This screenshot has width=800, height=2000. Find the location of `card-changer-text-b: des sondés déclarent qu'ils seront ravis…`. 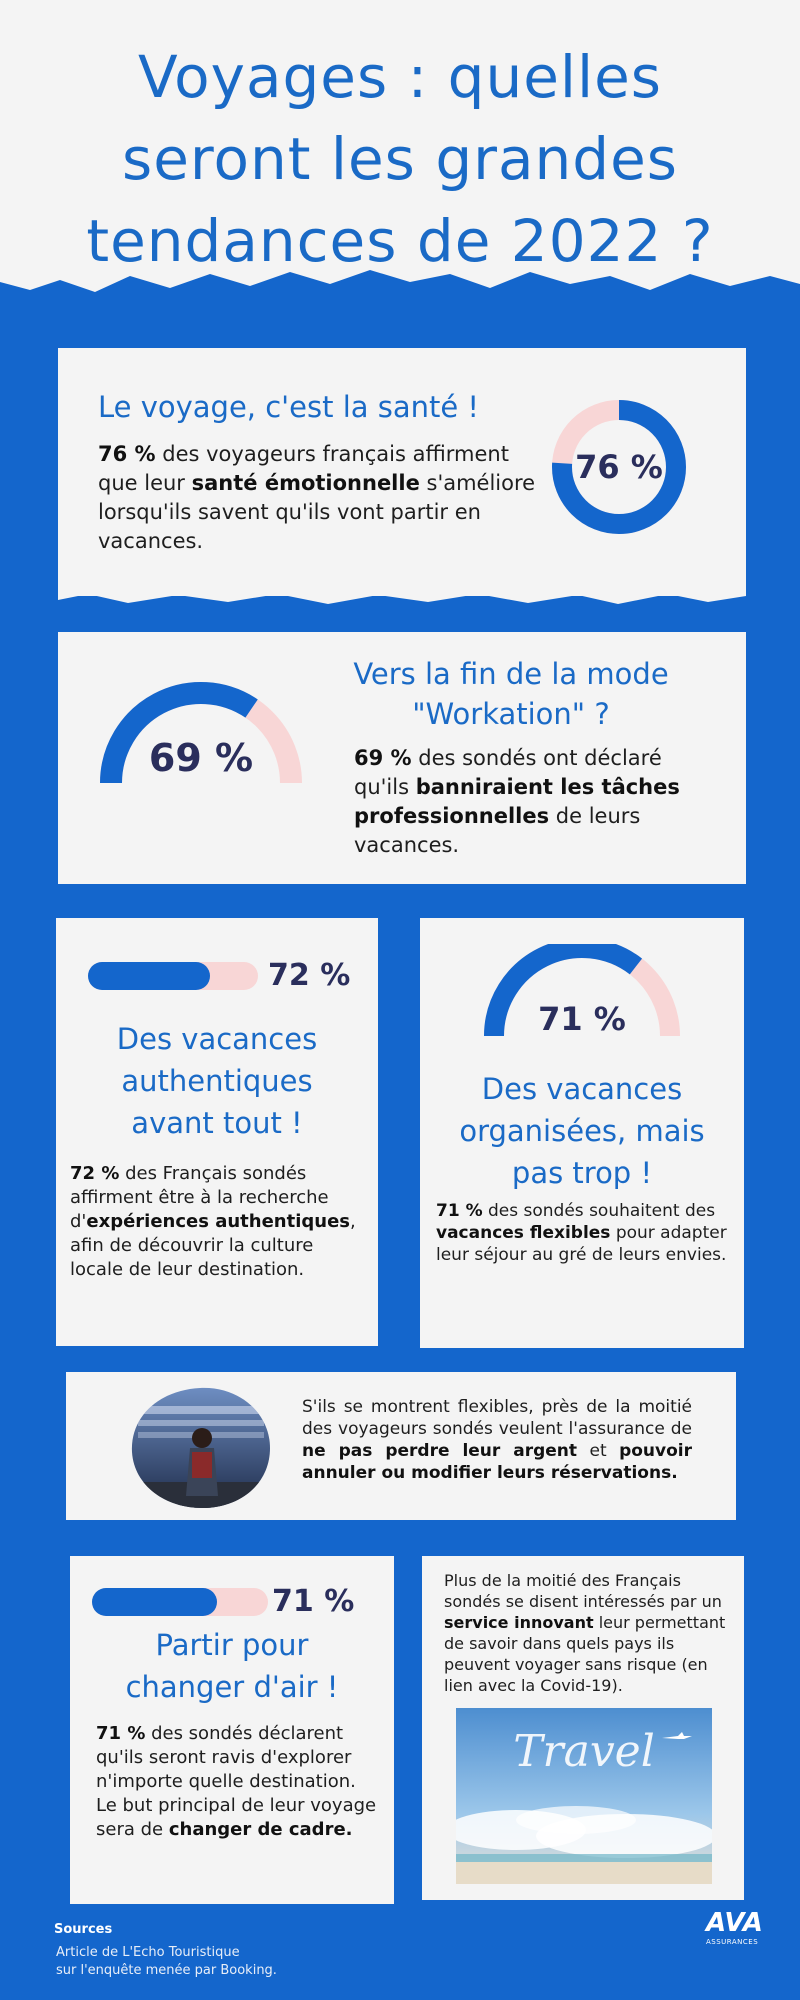

card-changer-text-b: des sondés déclarent qu'ils seront ravis… is located at coordinates (236, 1781).